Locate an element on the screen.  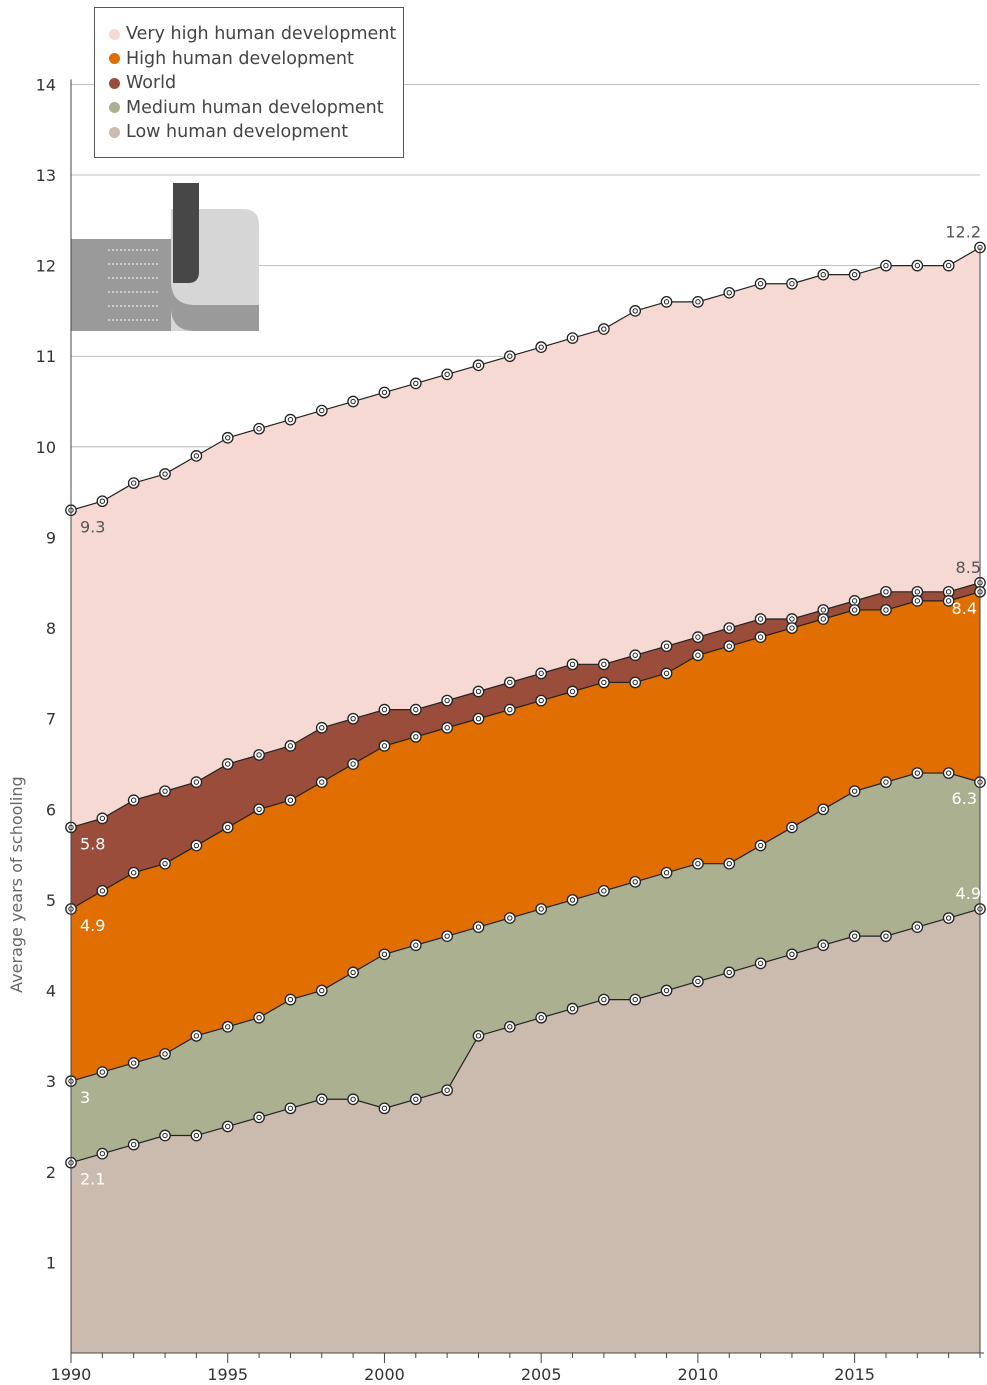
legend-label: High human development is located at coordinates (240, 59).